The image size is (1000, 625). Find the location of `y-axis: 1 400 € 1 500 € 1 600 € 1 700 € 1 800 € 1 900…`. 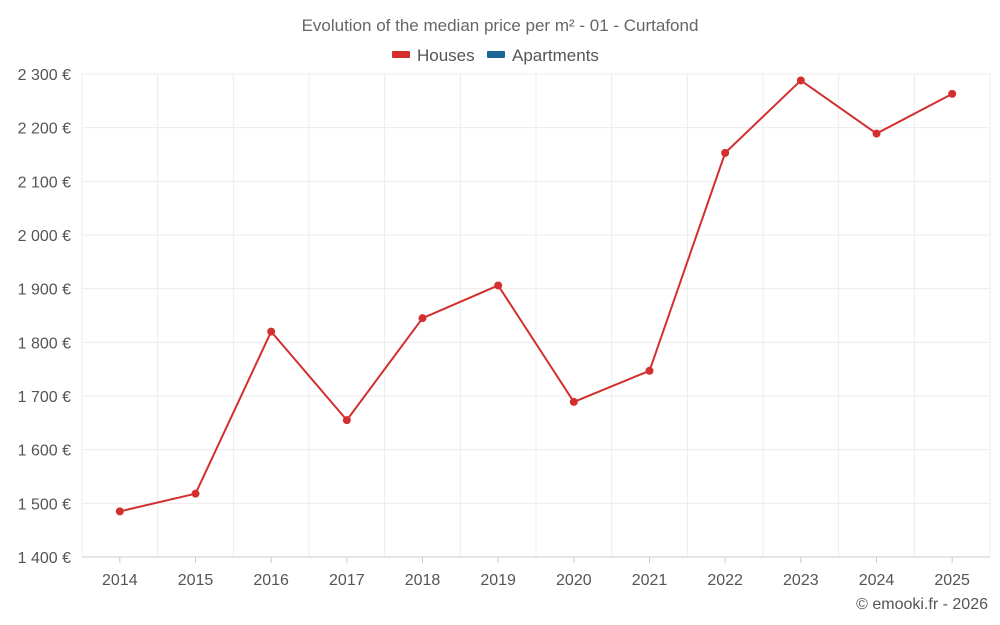

y-axis: 1 400 € 1 500 € 1 600 € 1 700 € 1 800 € 1 900… is located at coordinates (44, 317).